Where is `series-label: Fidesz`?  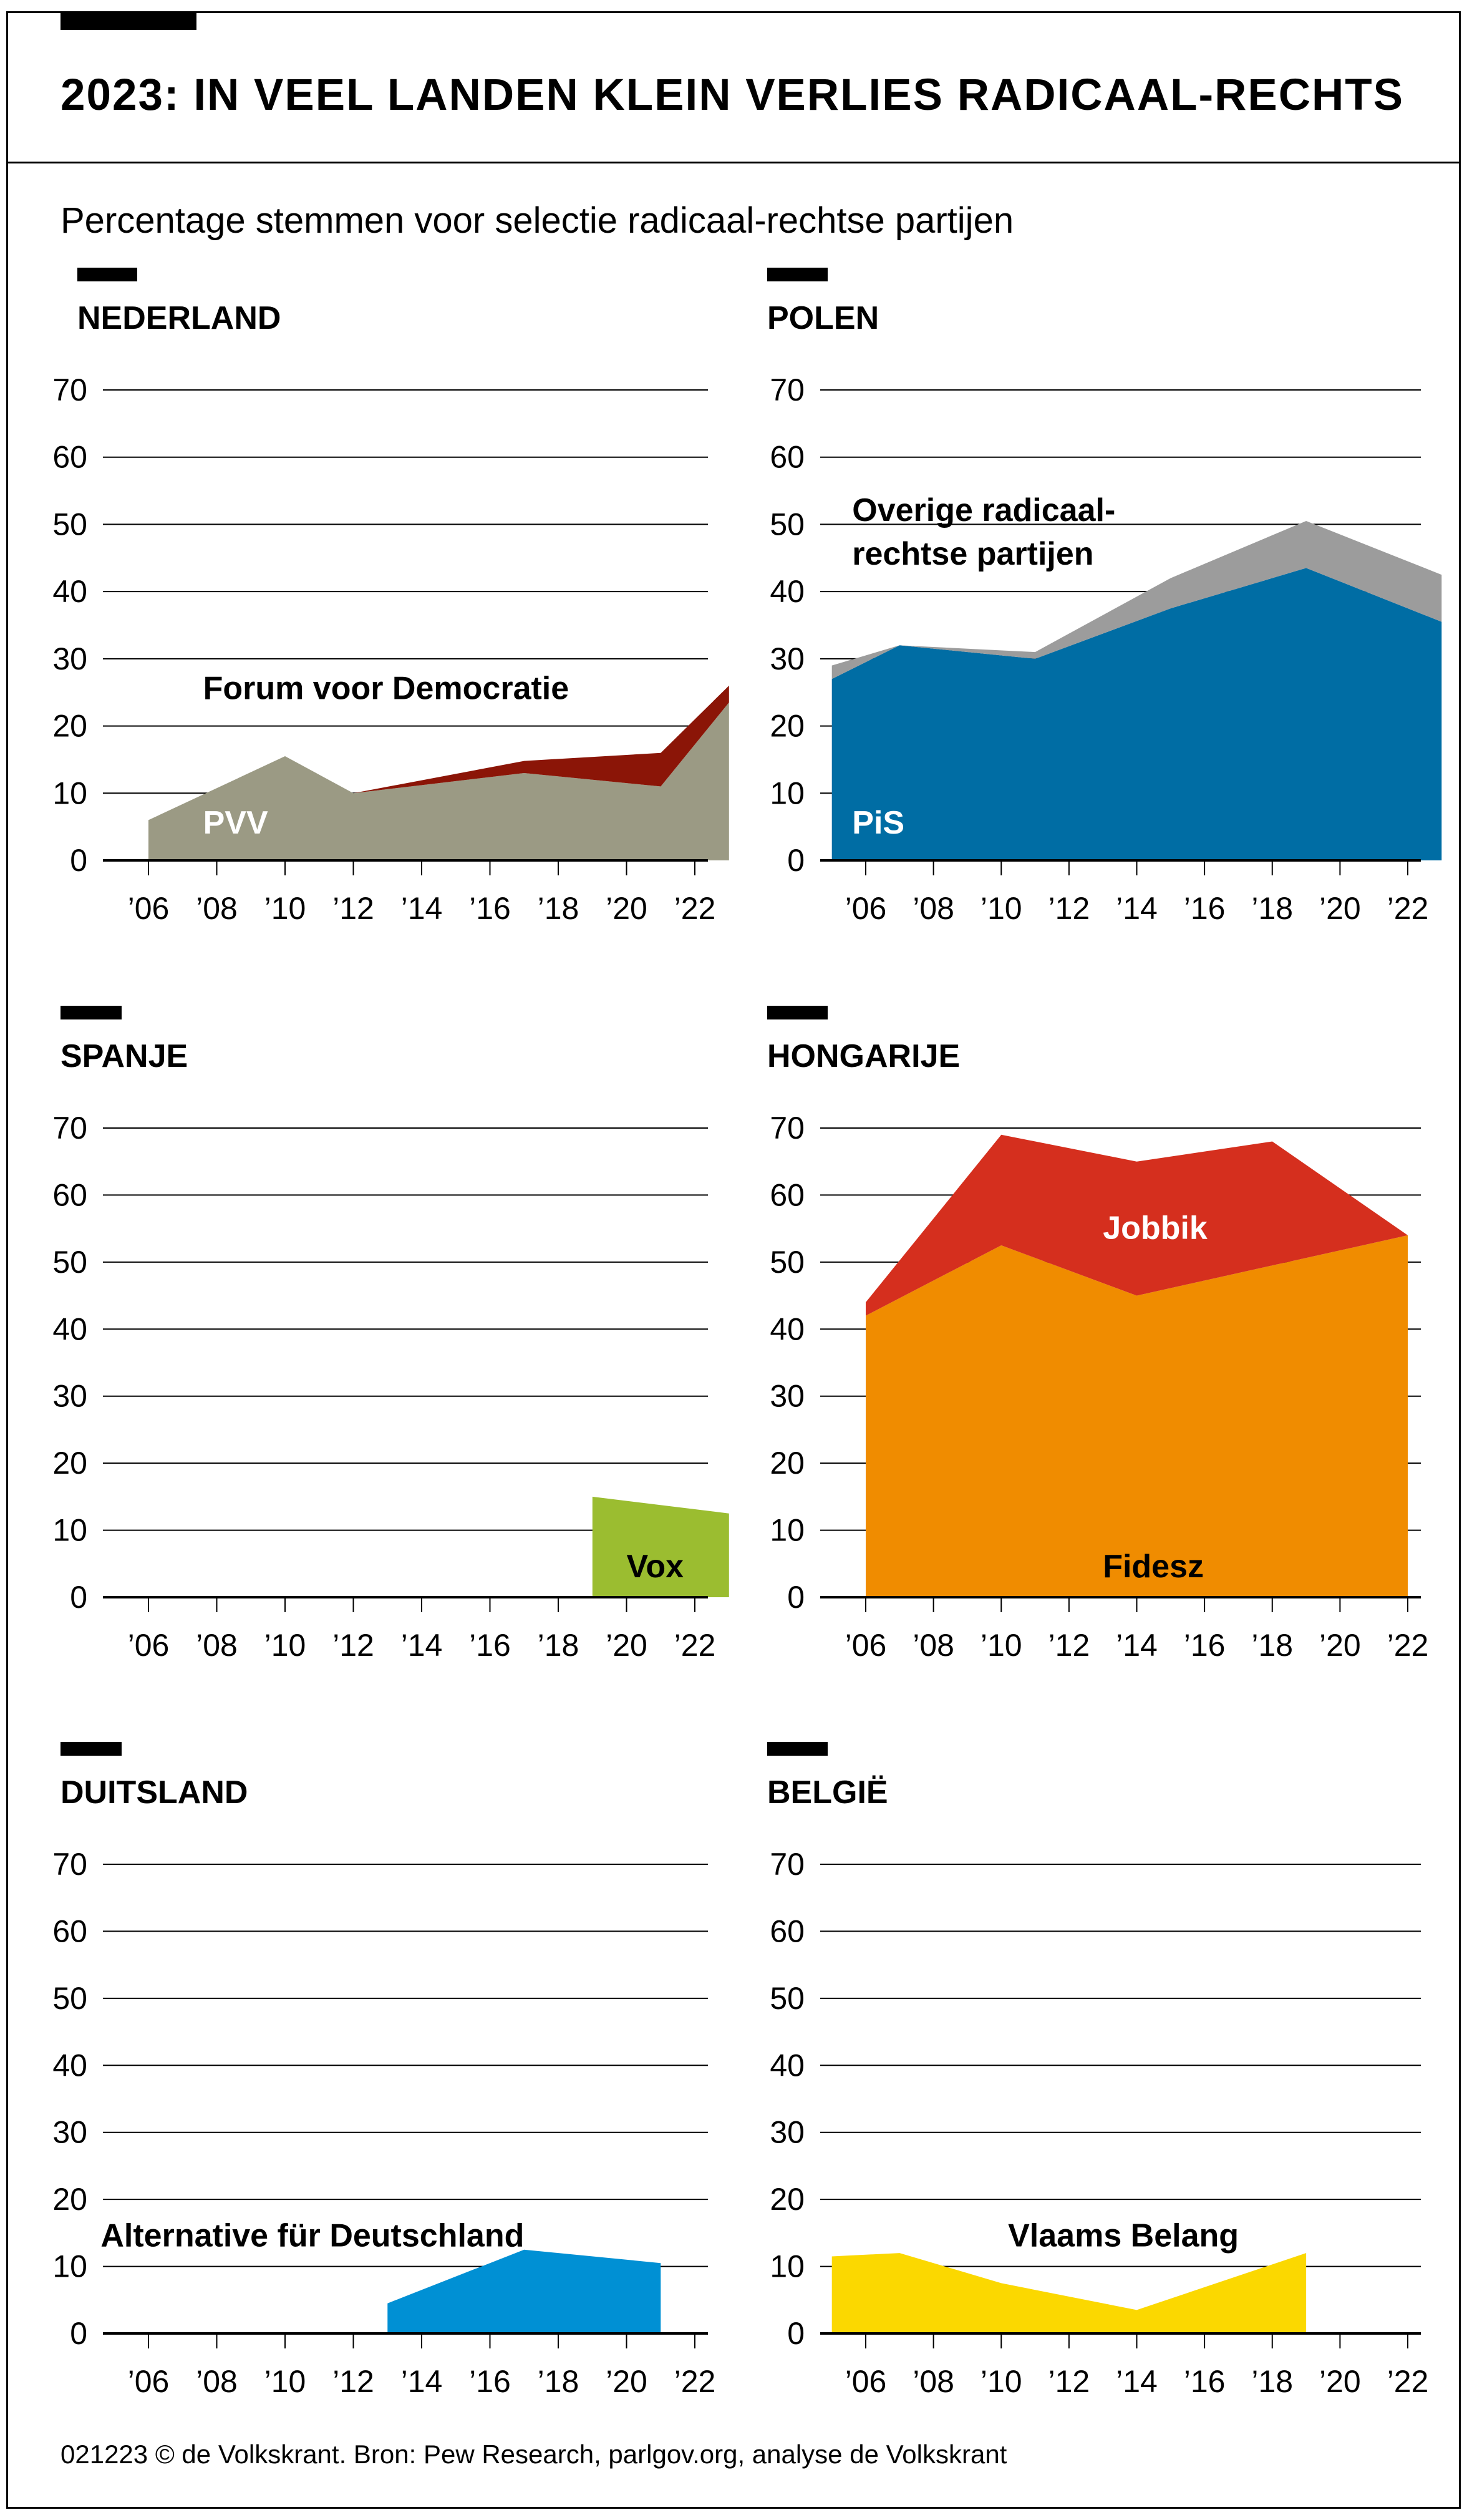
series-label: Fidesz is located at coordinates (1153, 1567).